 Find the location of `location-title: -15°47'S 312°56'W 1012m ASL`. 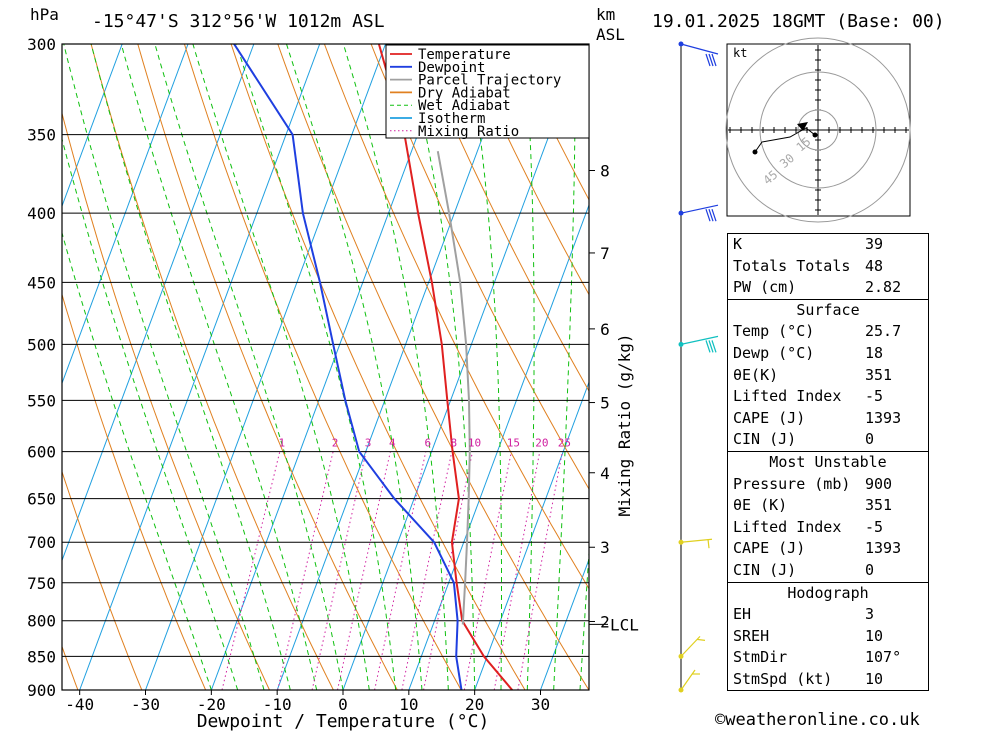

location-title: -15°47'S 312°56'W 1012m ASL is located at coordinates (238, 21).